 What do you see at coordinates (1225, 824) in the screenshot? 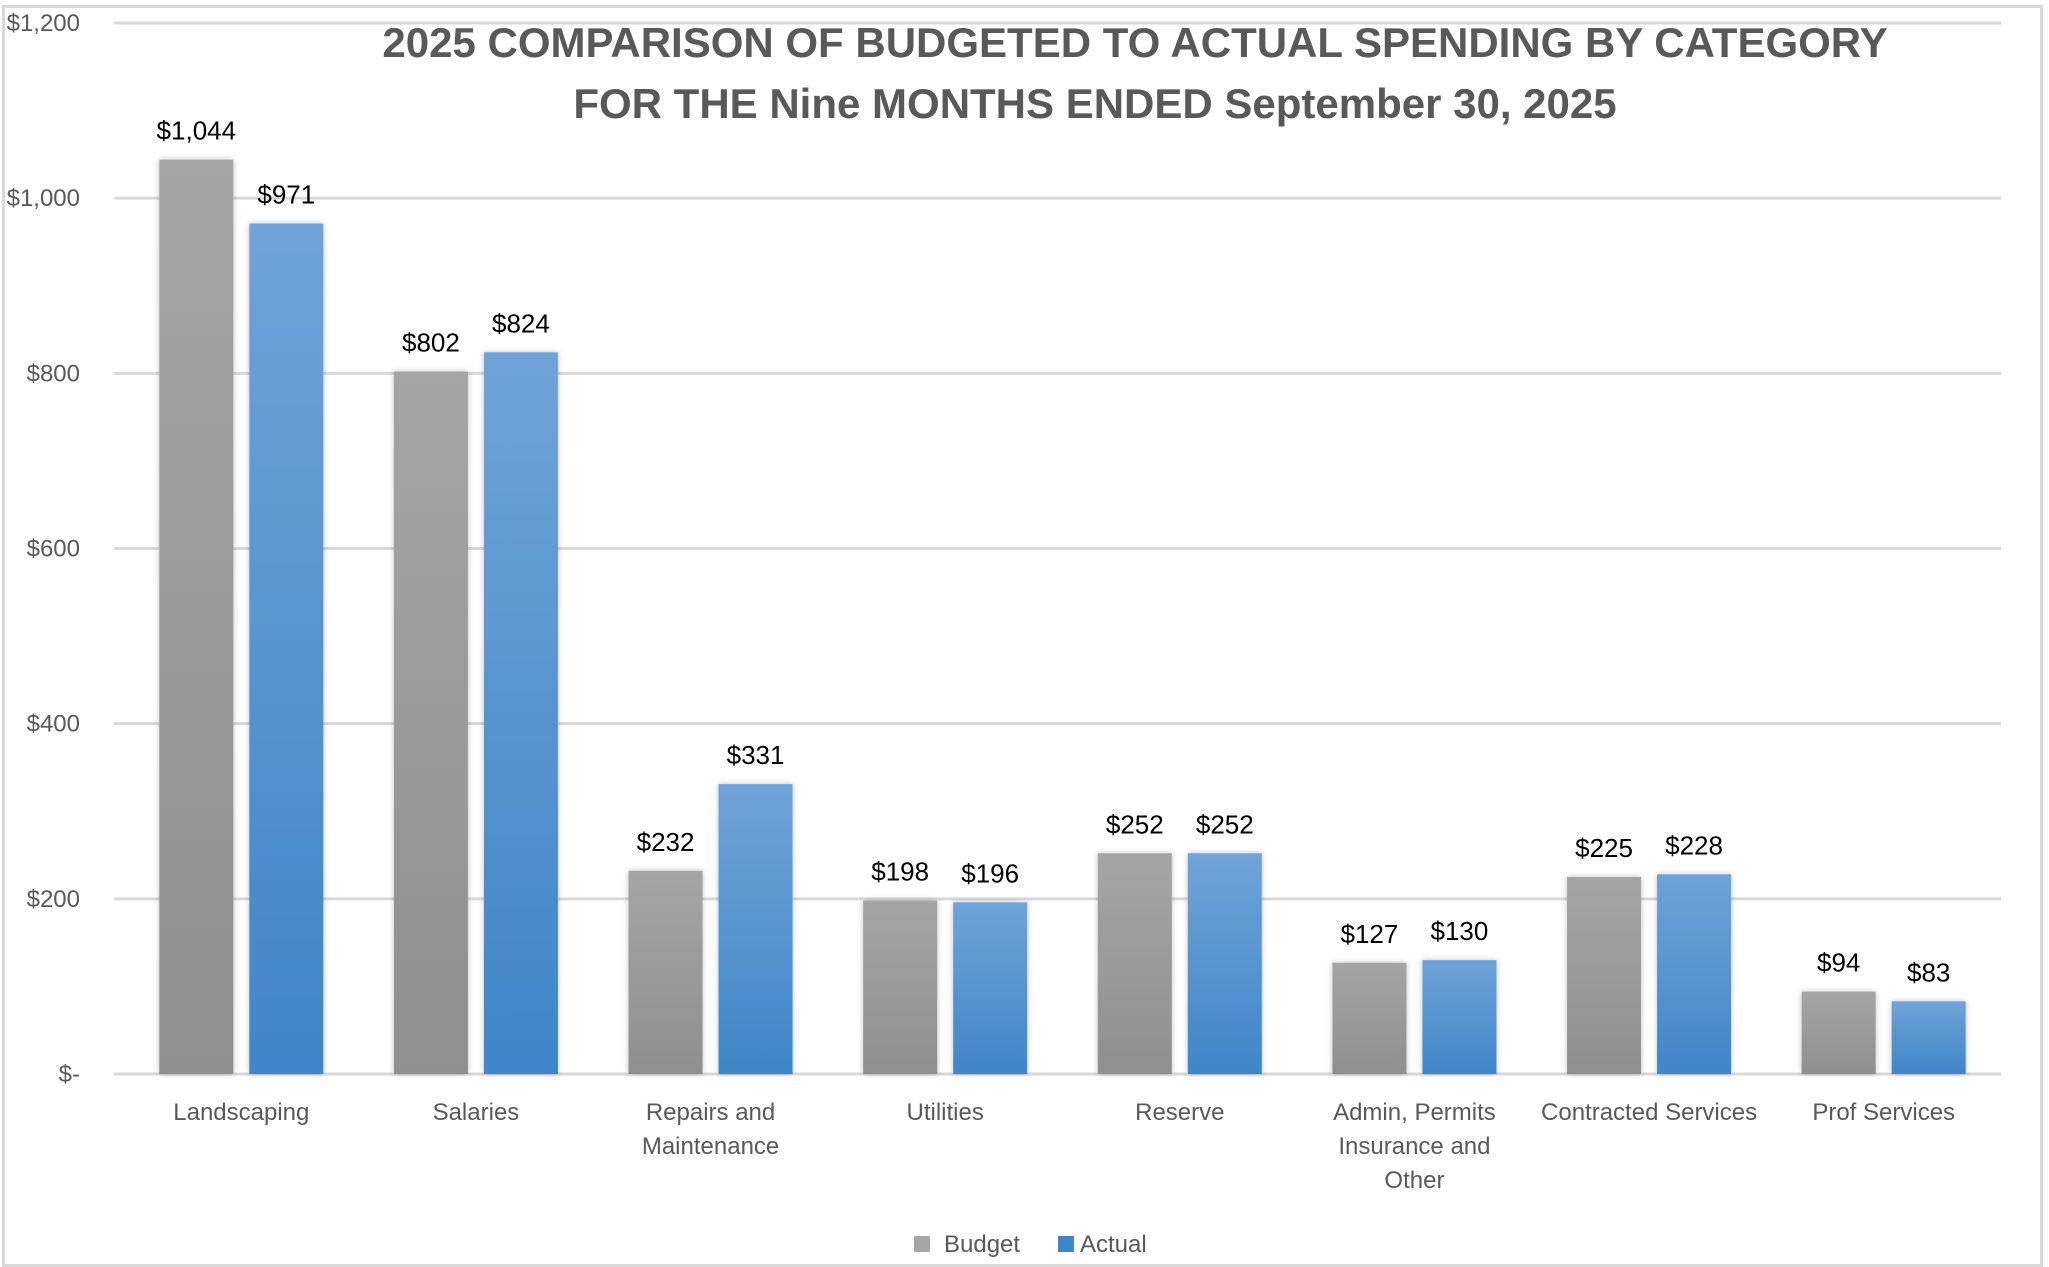
I see `data-label-actual: $252` at bounding box center [1225, 824].